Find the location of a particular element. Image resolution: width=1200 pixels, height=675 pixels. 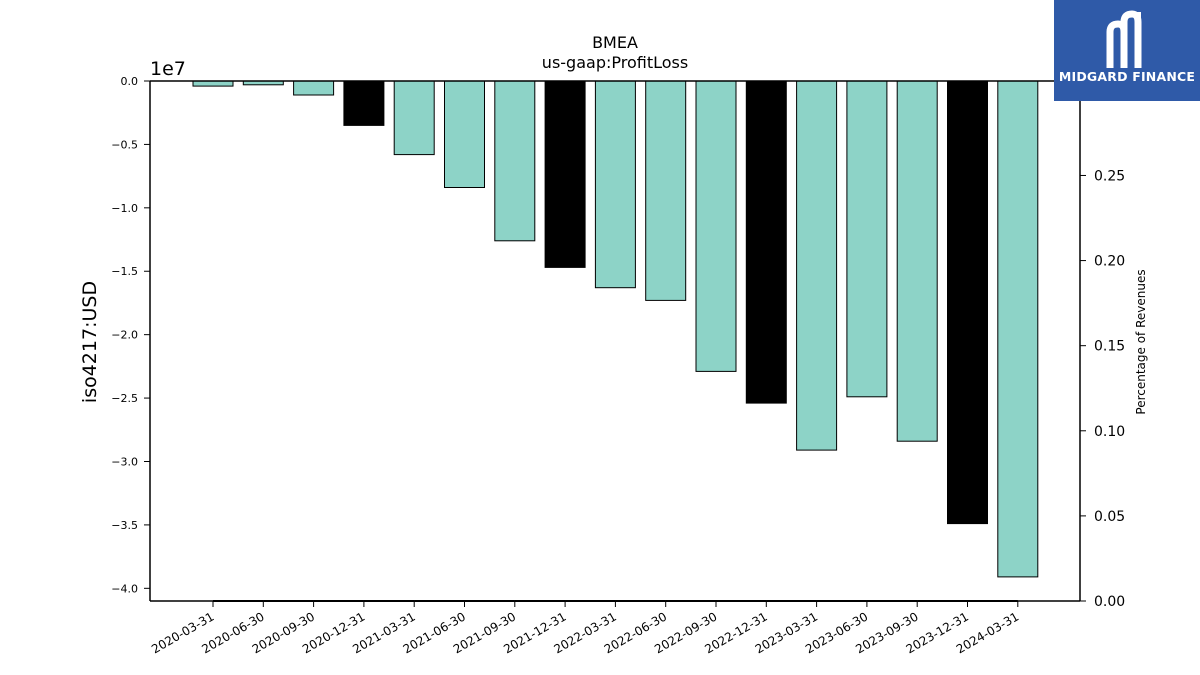

y2-tick-label: 0.05 is located at coordinates (1109, 517).